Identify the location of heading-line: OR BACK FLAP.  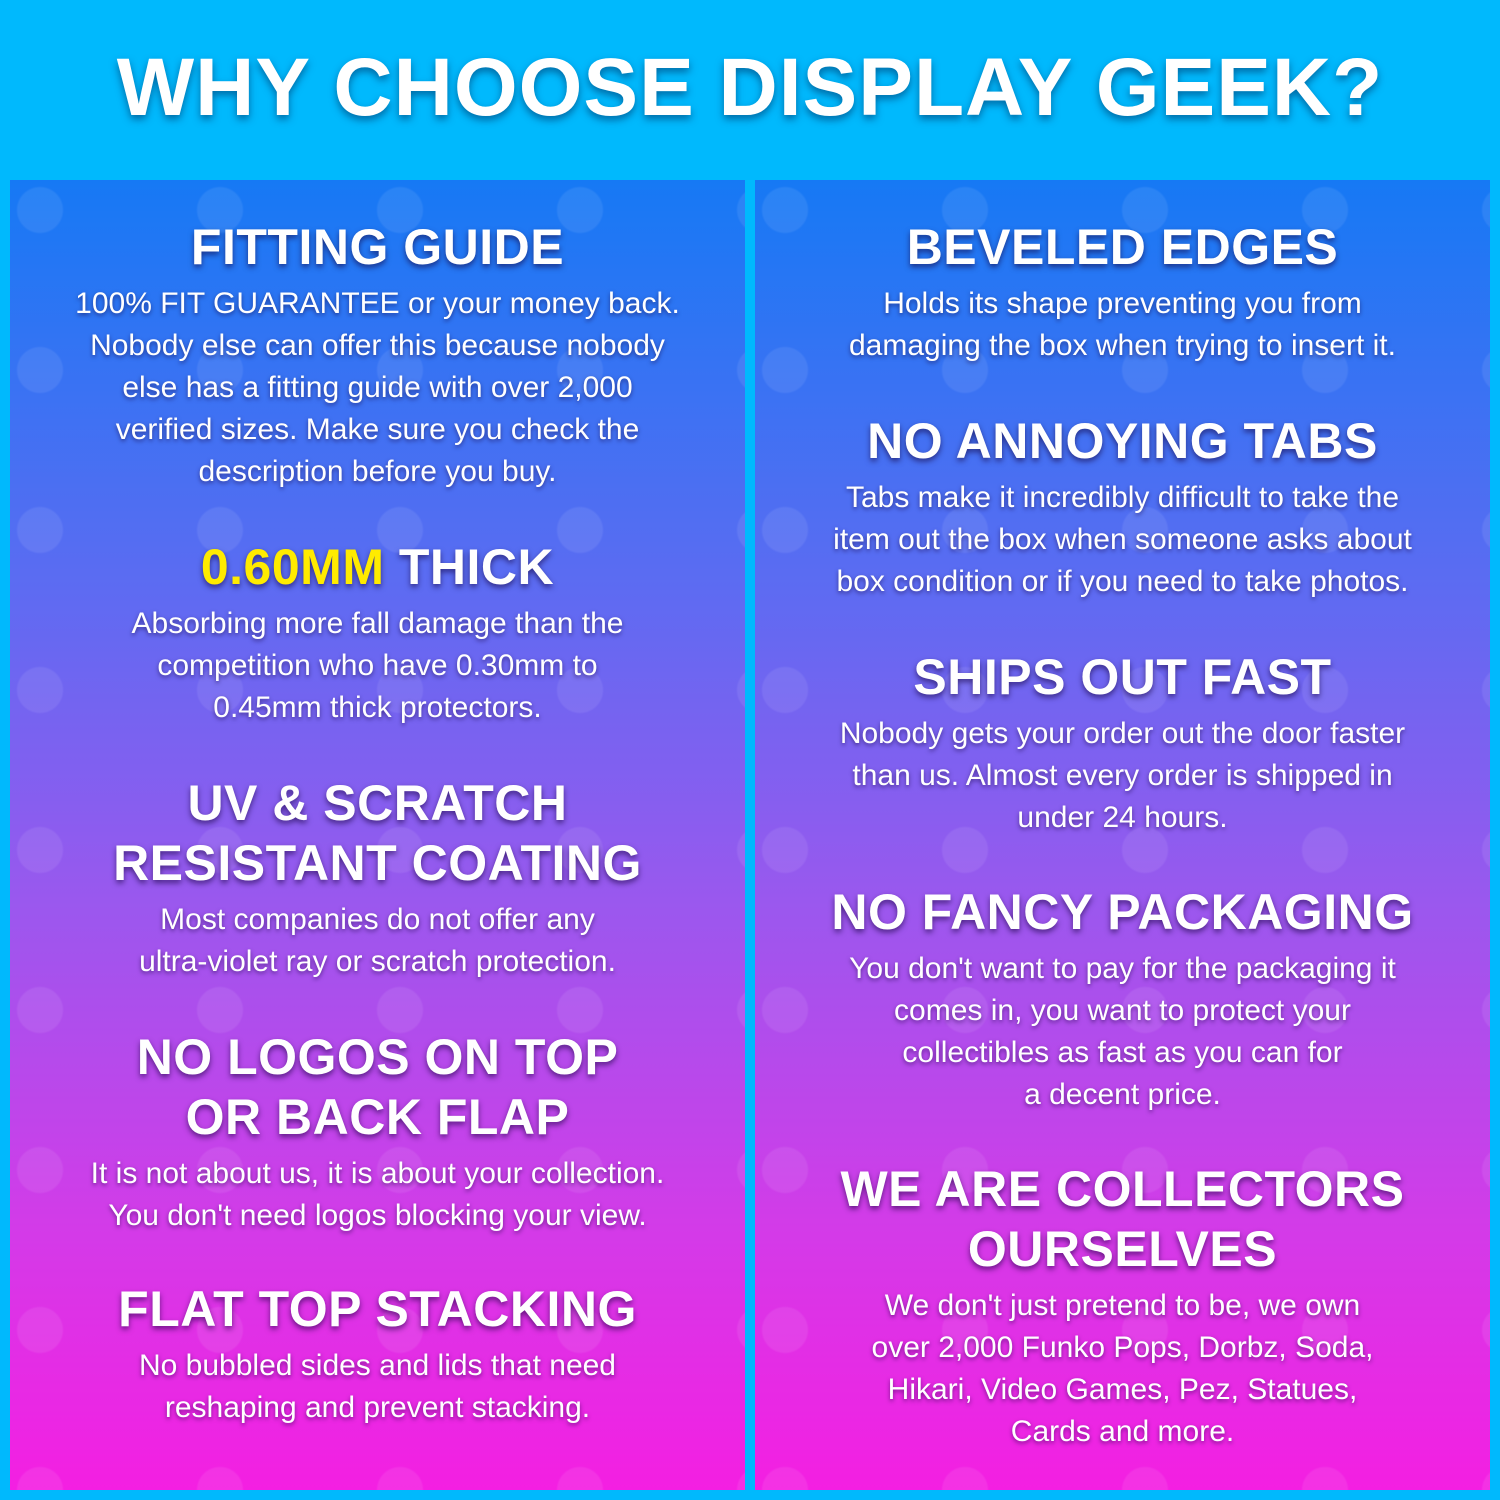
(377, 1117).